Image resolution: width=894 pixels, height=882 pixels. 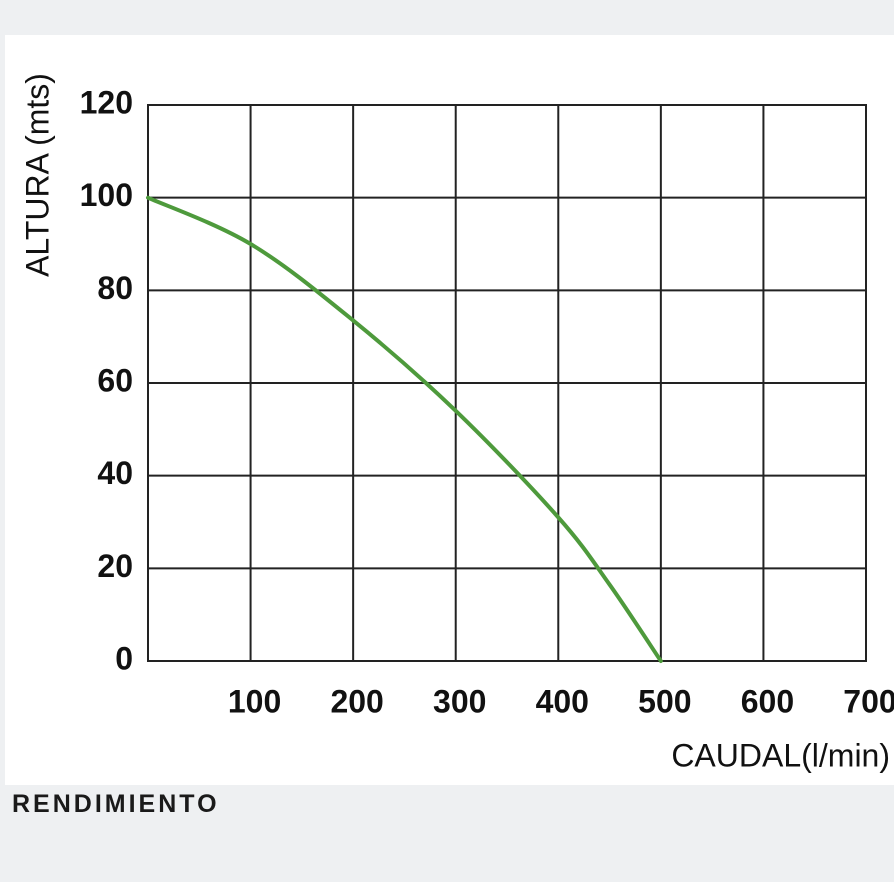 What do you see at coordinates (116, 804) in the screenshot?
I see `caption: RENDIMIENTO` at bounding box center [116, 804].